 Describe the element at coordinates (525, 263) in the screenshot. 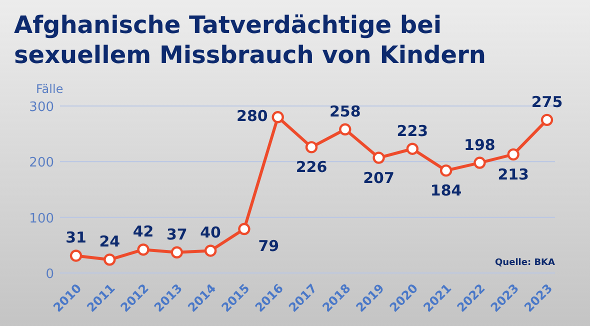

I see `annotation: Quelle: BKA` at that location.